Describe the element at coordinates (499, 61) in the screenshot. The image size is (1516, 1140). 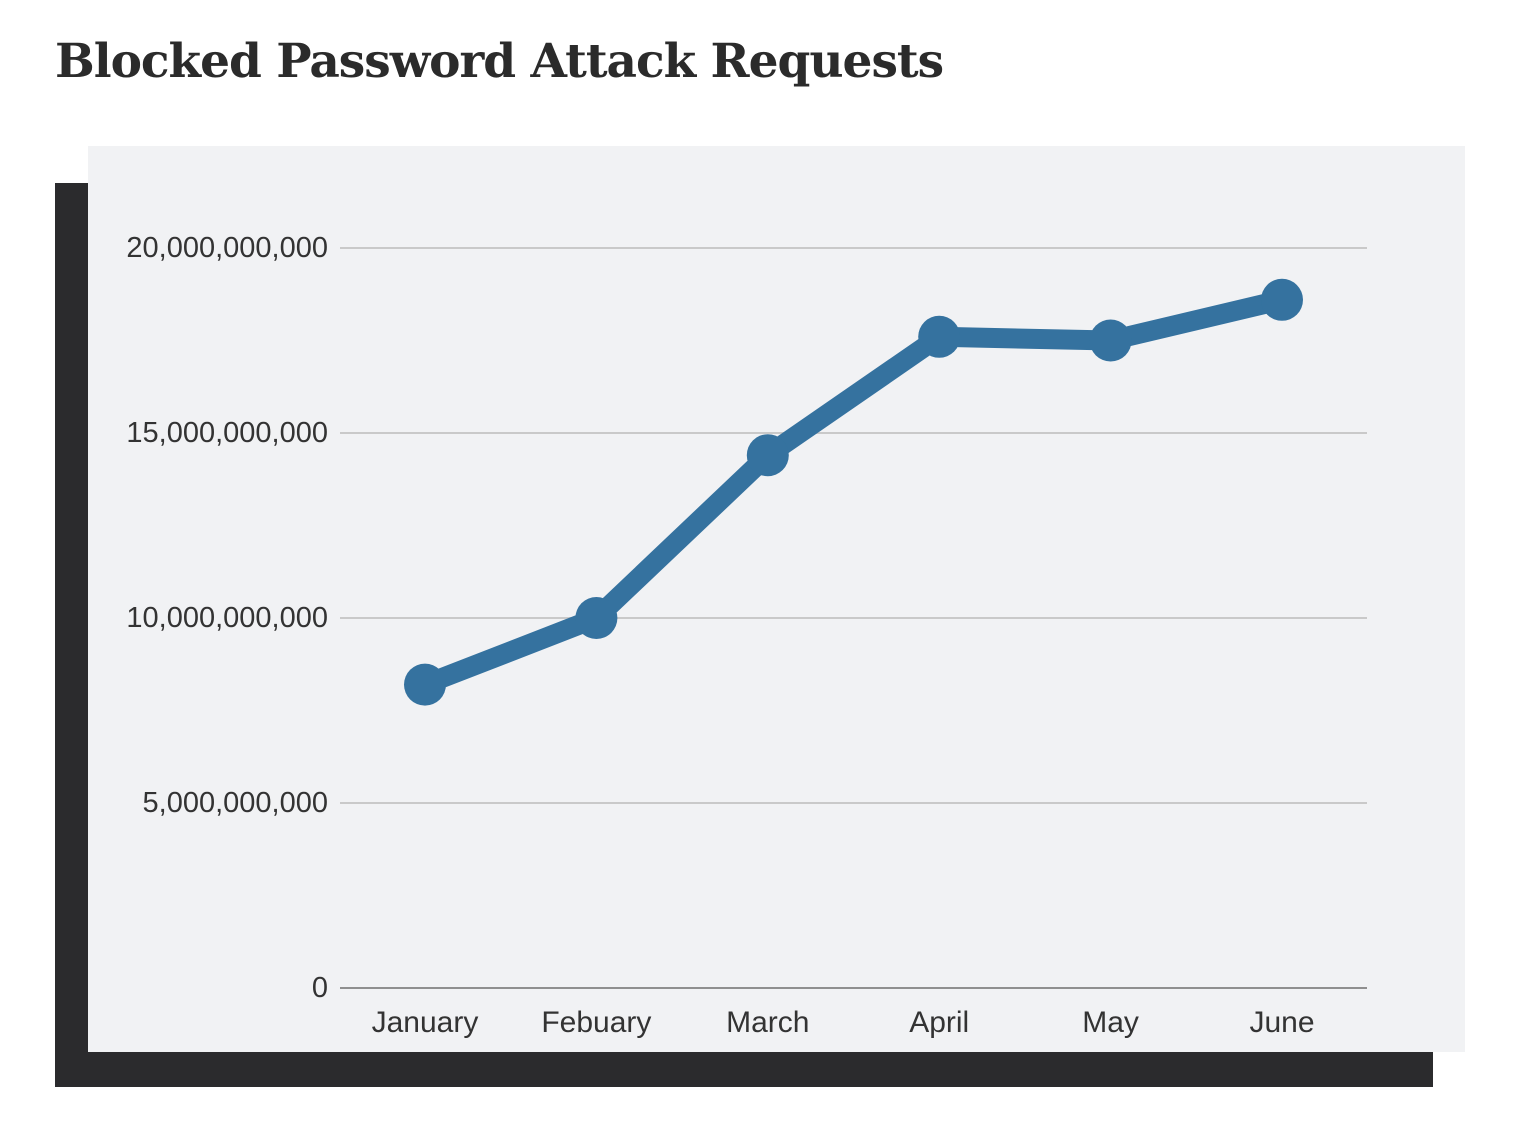
I see `chart-title: Blocked Password Attack Requests` at that location.